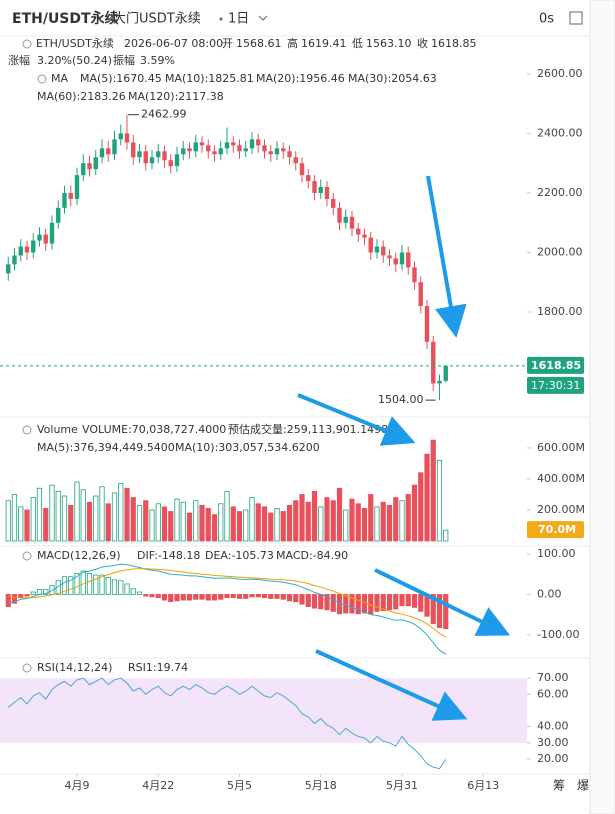 This screenshot has width=615, height=814. What do you see at coordinates (65, 18) in the screenshot?
I see `symbol-title: ETH/USDT永续` at bounding box center [65, 18].